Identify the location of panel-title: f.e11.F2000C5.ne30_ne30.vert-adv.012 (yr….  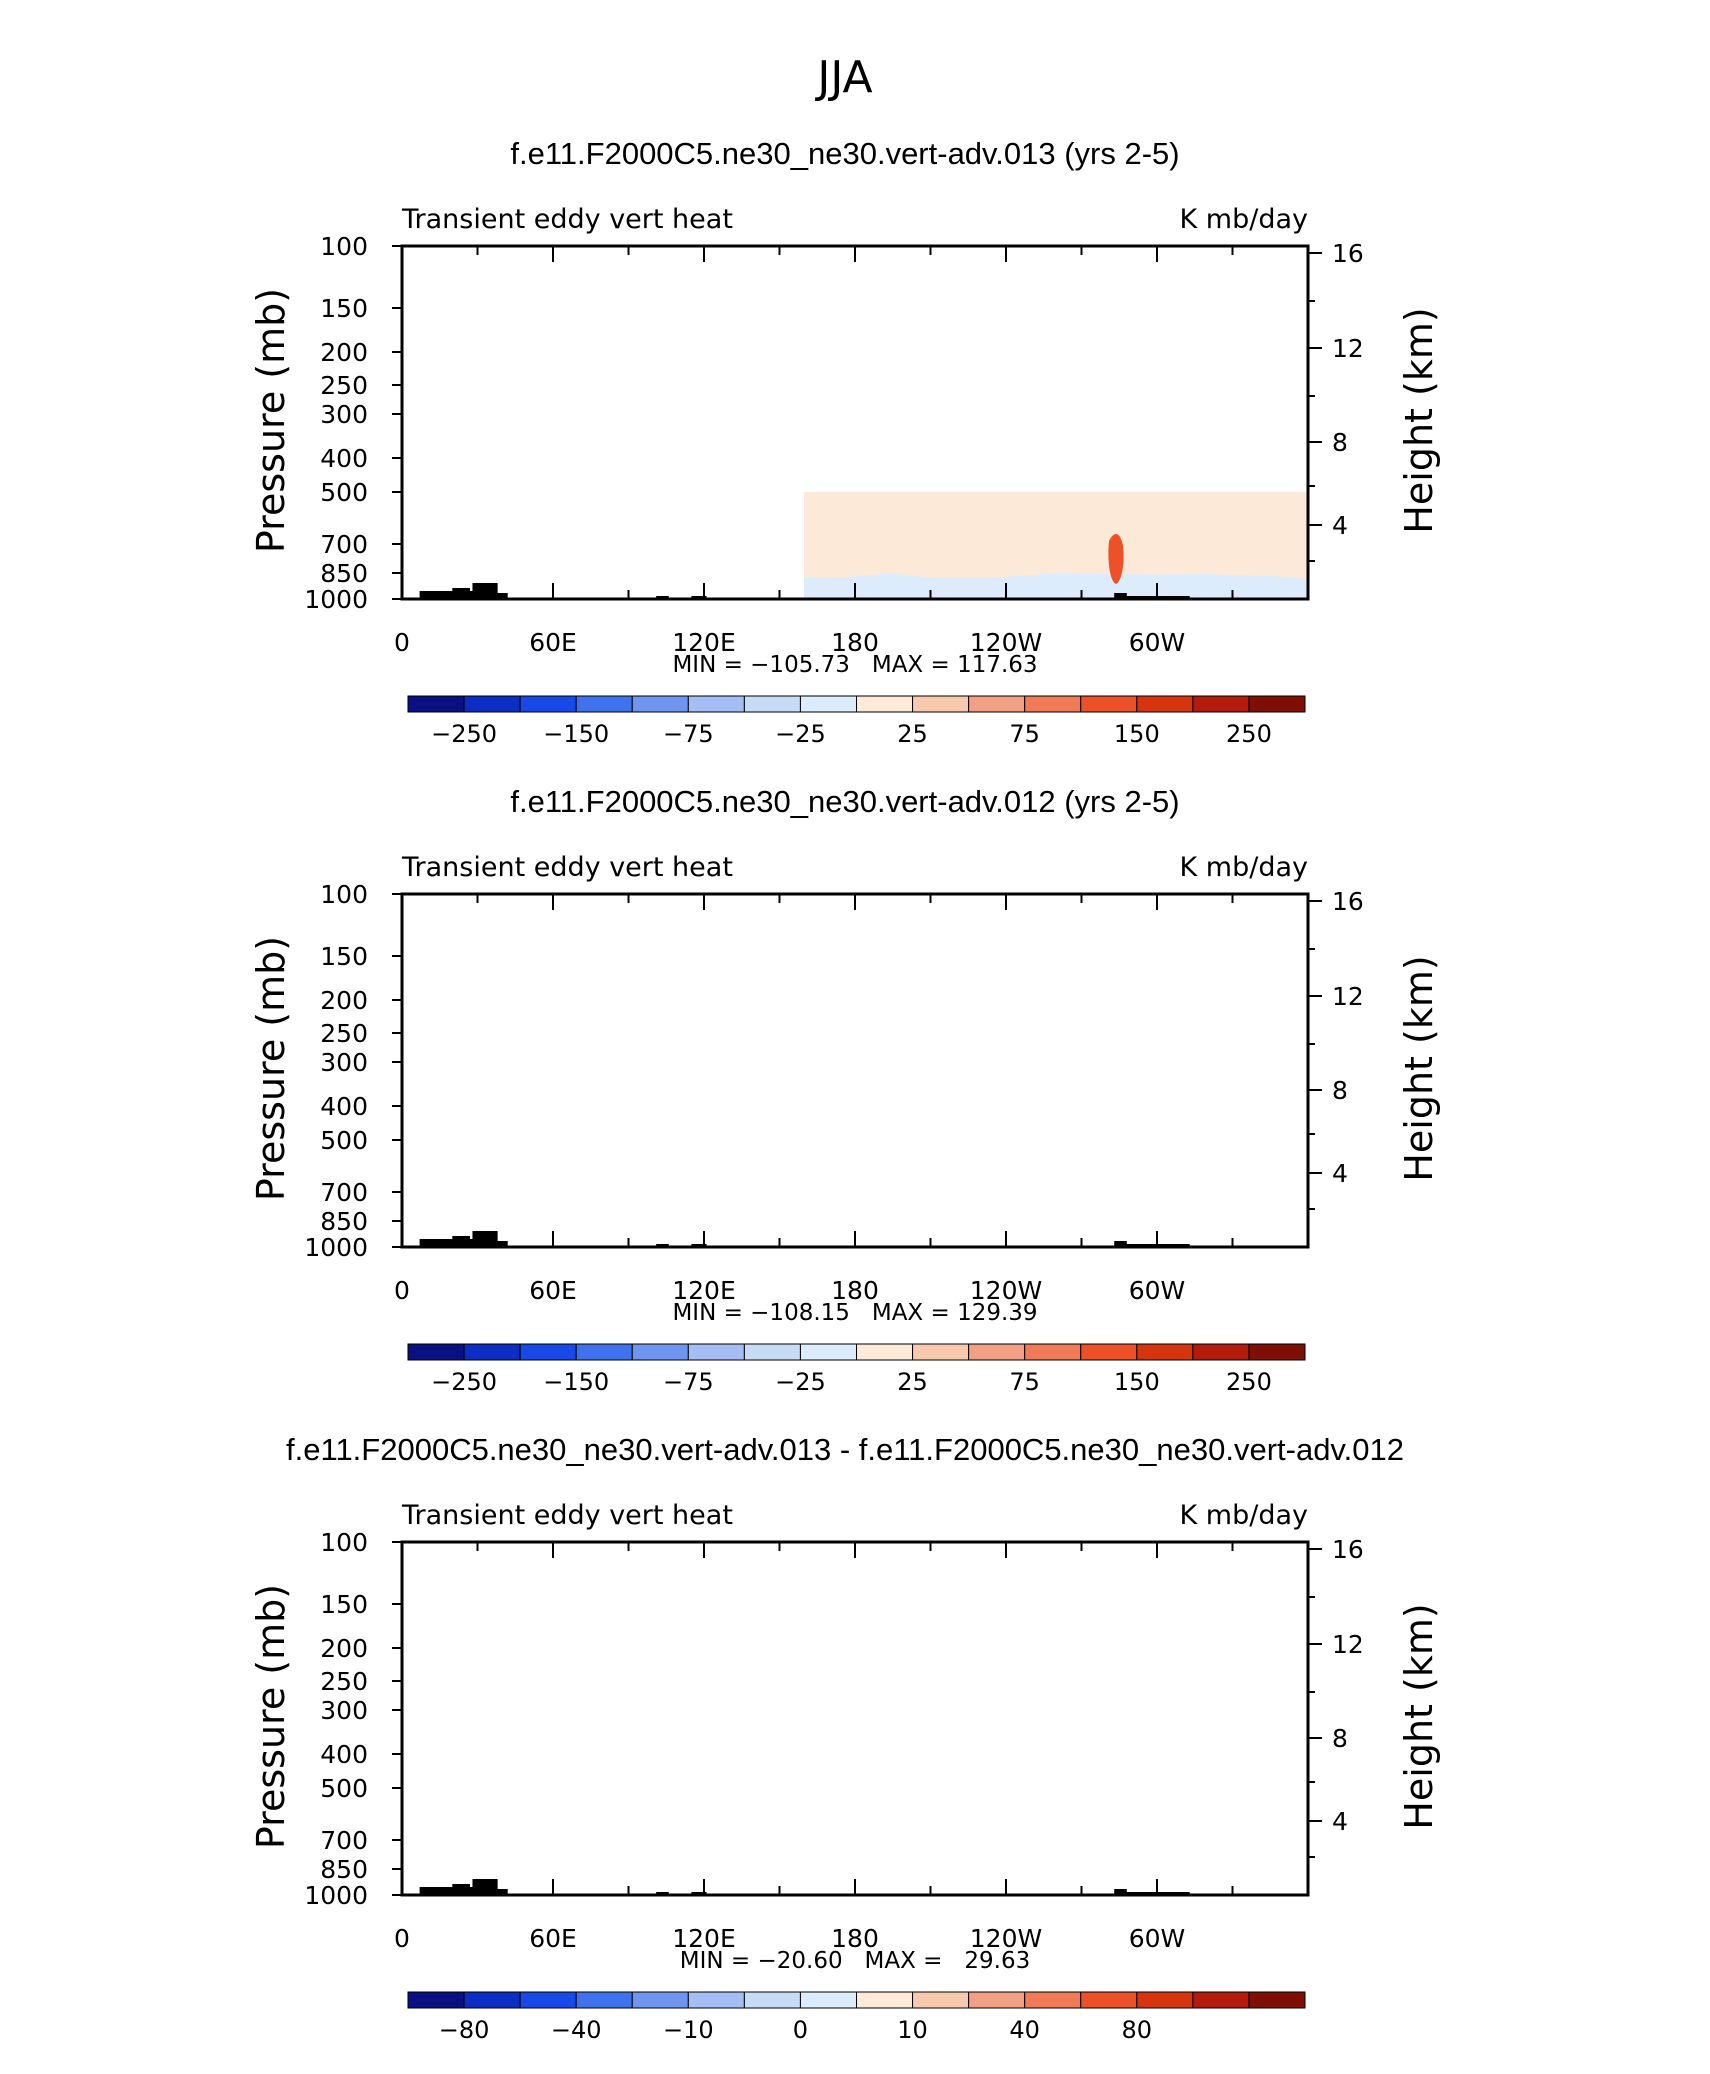
(844, 801).